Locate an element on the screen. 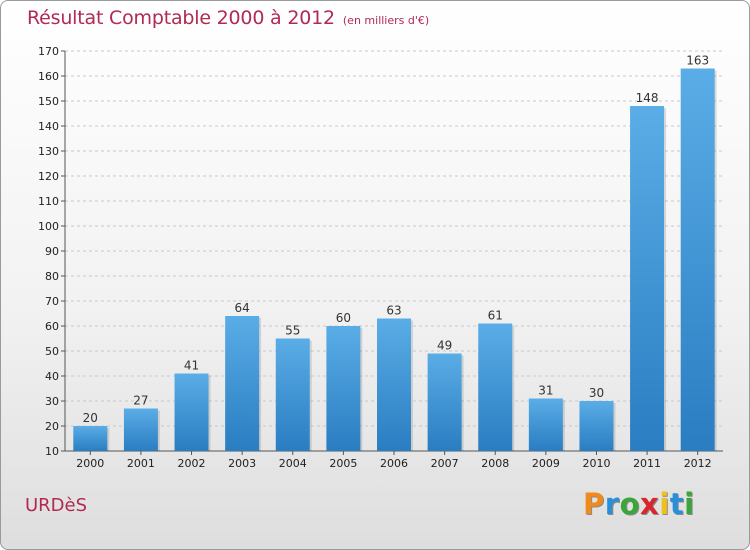 This screenshot has height=550, width=750. bar-2012 is located at coordinates (697, 259).